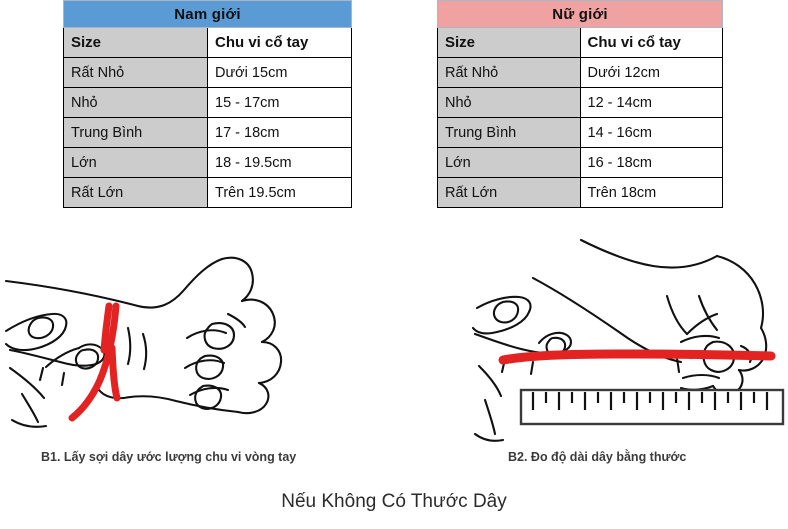 This screenshot has height=529, width=788. What do you see at coordinates (597, 457) in the screenshot?
I see `caption-step-2: B2. Đo độ dài dây bằng thước` at bounding box center [597, 457].